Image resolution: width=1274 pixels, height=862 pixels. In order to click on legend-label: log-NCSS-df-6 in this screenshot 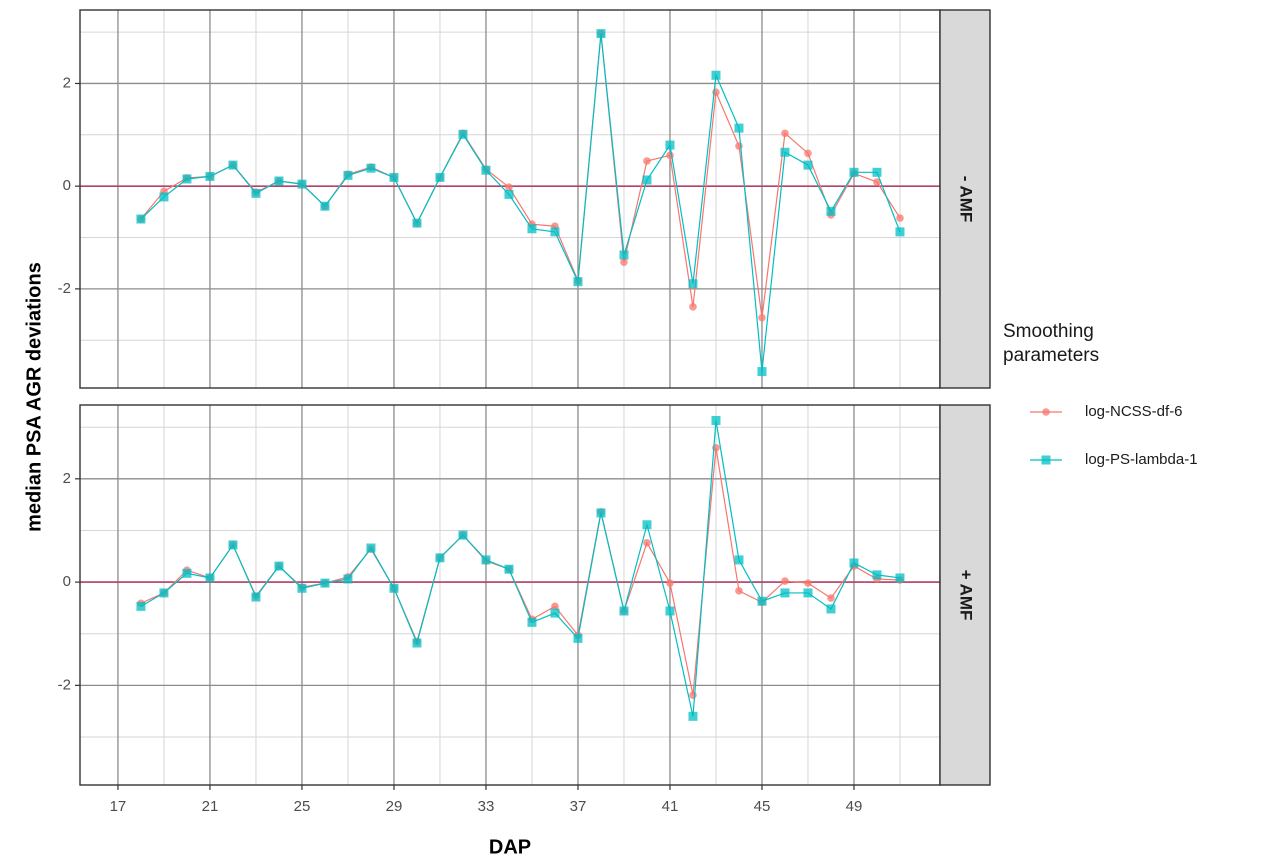, I will do `click(1134, 411)`.